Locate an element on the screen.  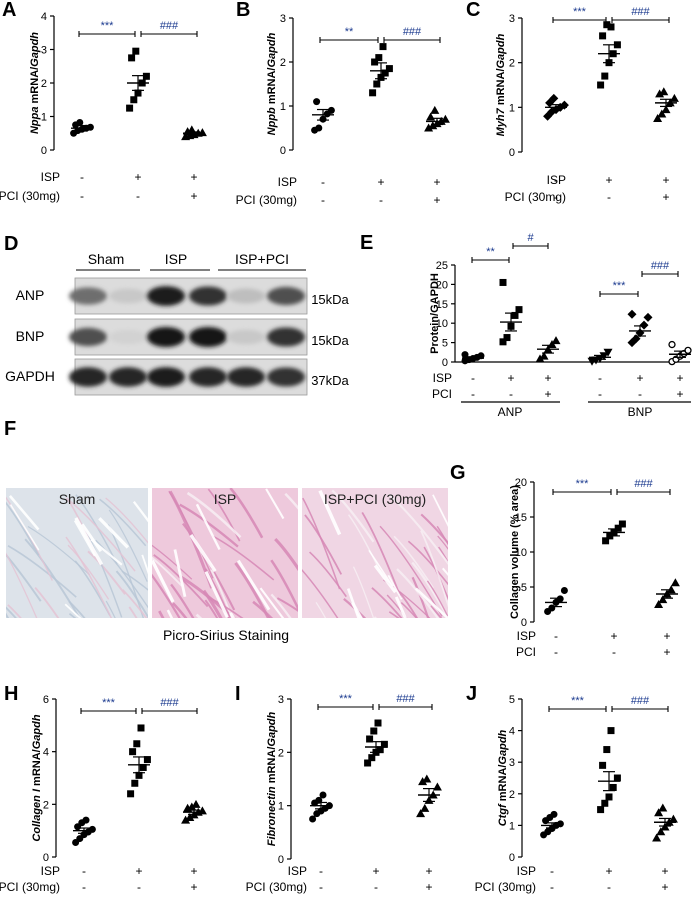
significance-label: ** is located at coordinates (490, 252).